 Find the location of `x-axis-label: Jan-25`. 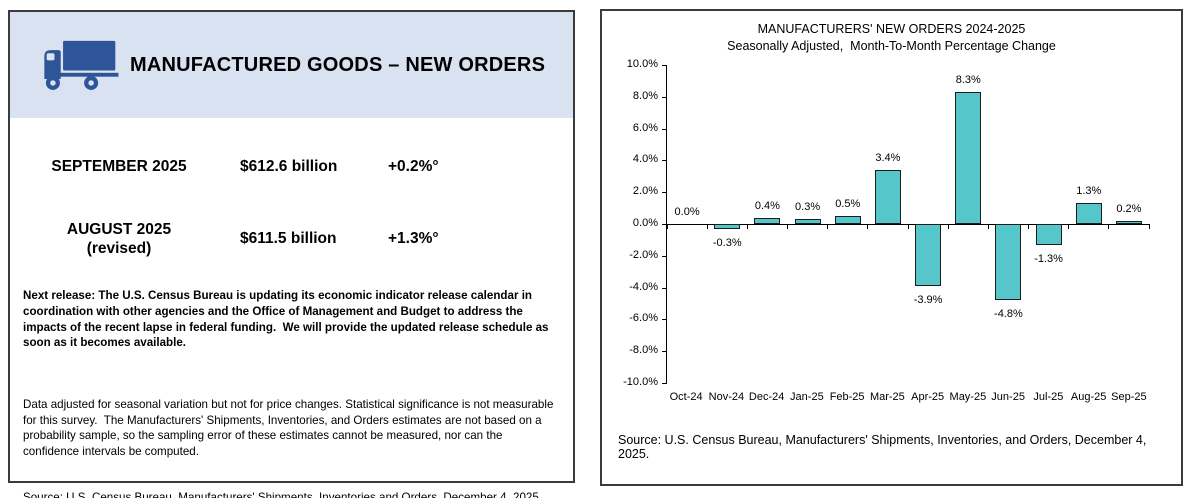

x-axis-label: Jan-25 is located at coordinates (807, 397).